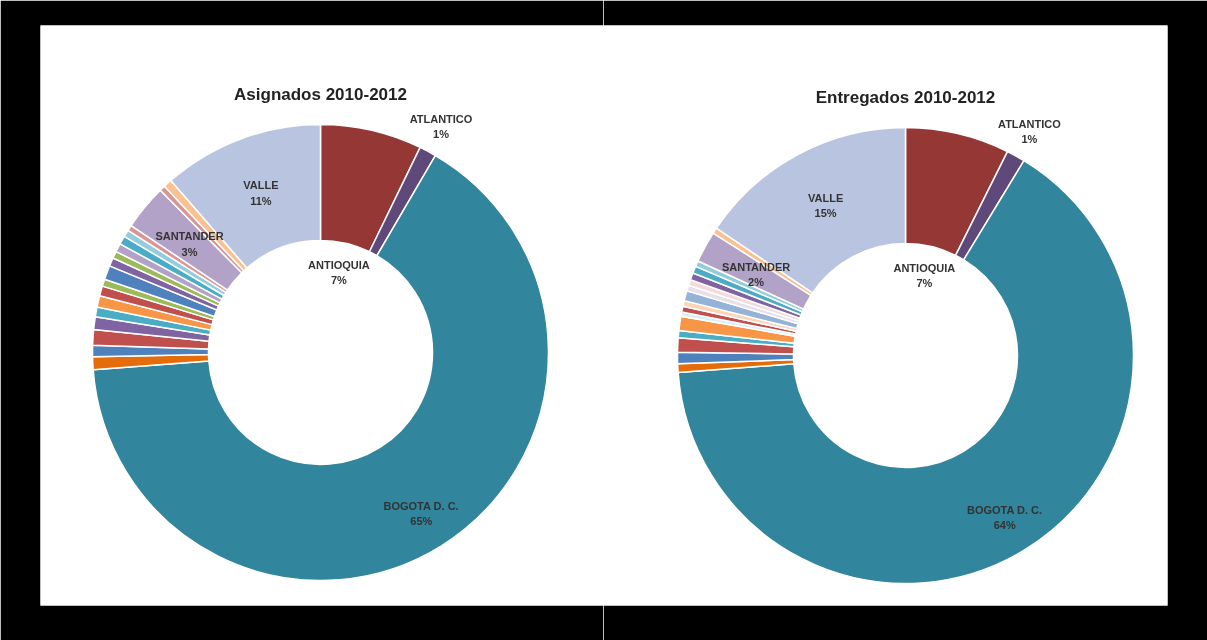  What do you see at coordinates (261, 201) in the screenshot?
I see `data-label: 11%` at bounding box center [261, 201].